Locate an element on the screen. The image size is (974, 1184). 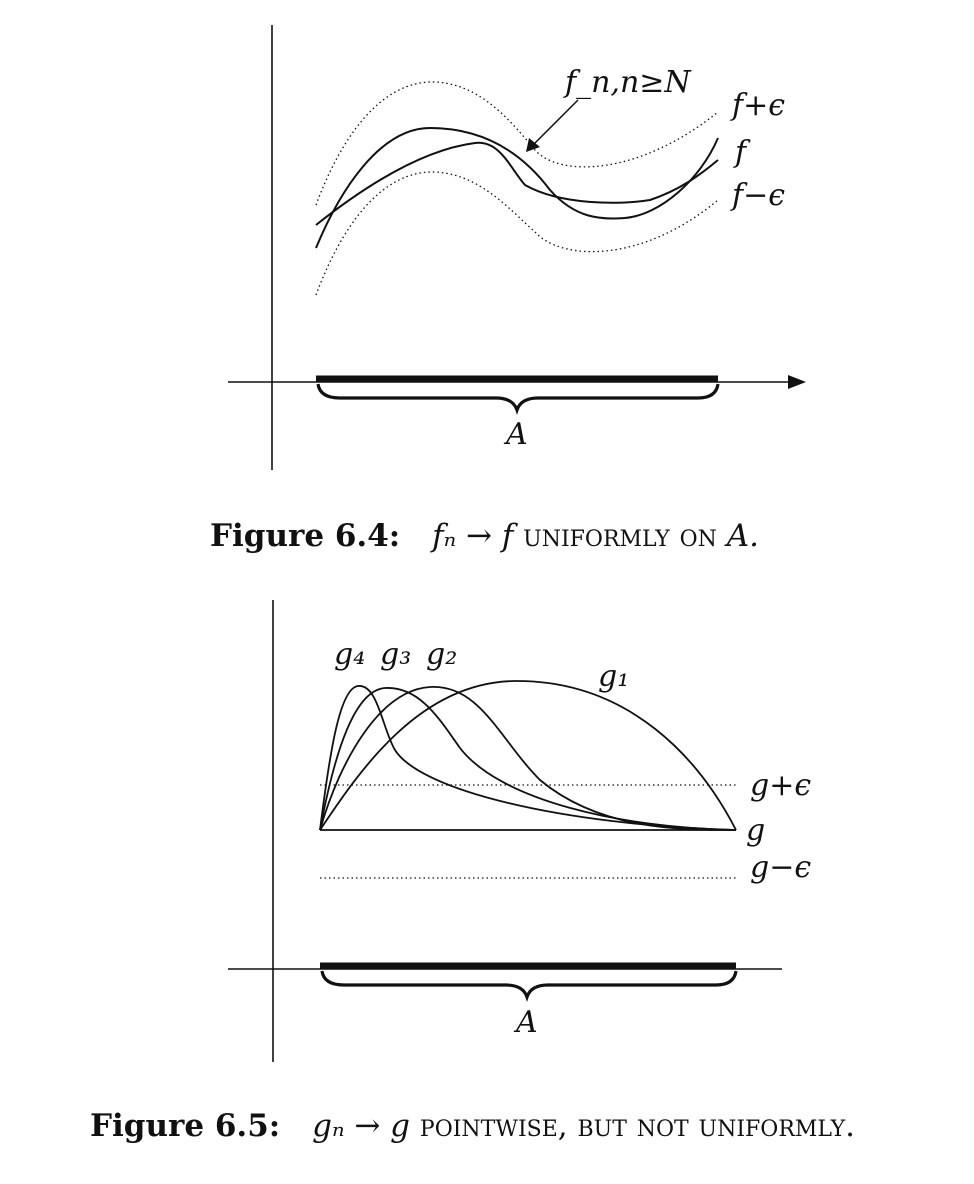
fn-pointer-arrowhead is located at coordinates (533, 145).